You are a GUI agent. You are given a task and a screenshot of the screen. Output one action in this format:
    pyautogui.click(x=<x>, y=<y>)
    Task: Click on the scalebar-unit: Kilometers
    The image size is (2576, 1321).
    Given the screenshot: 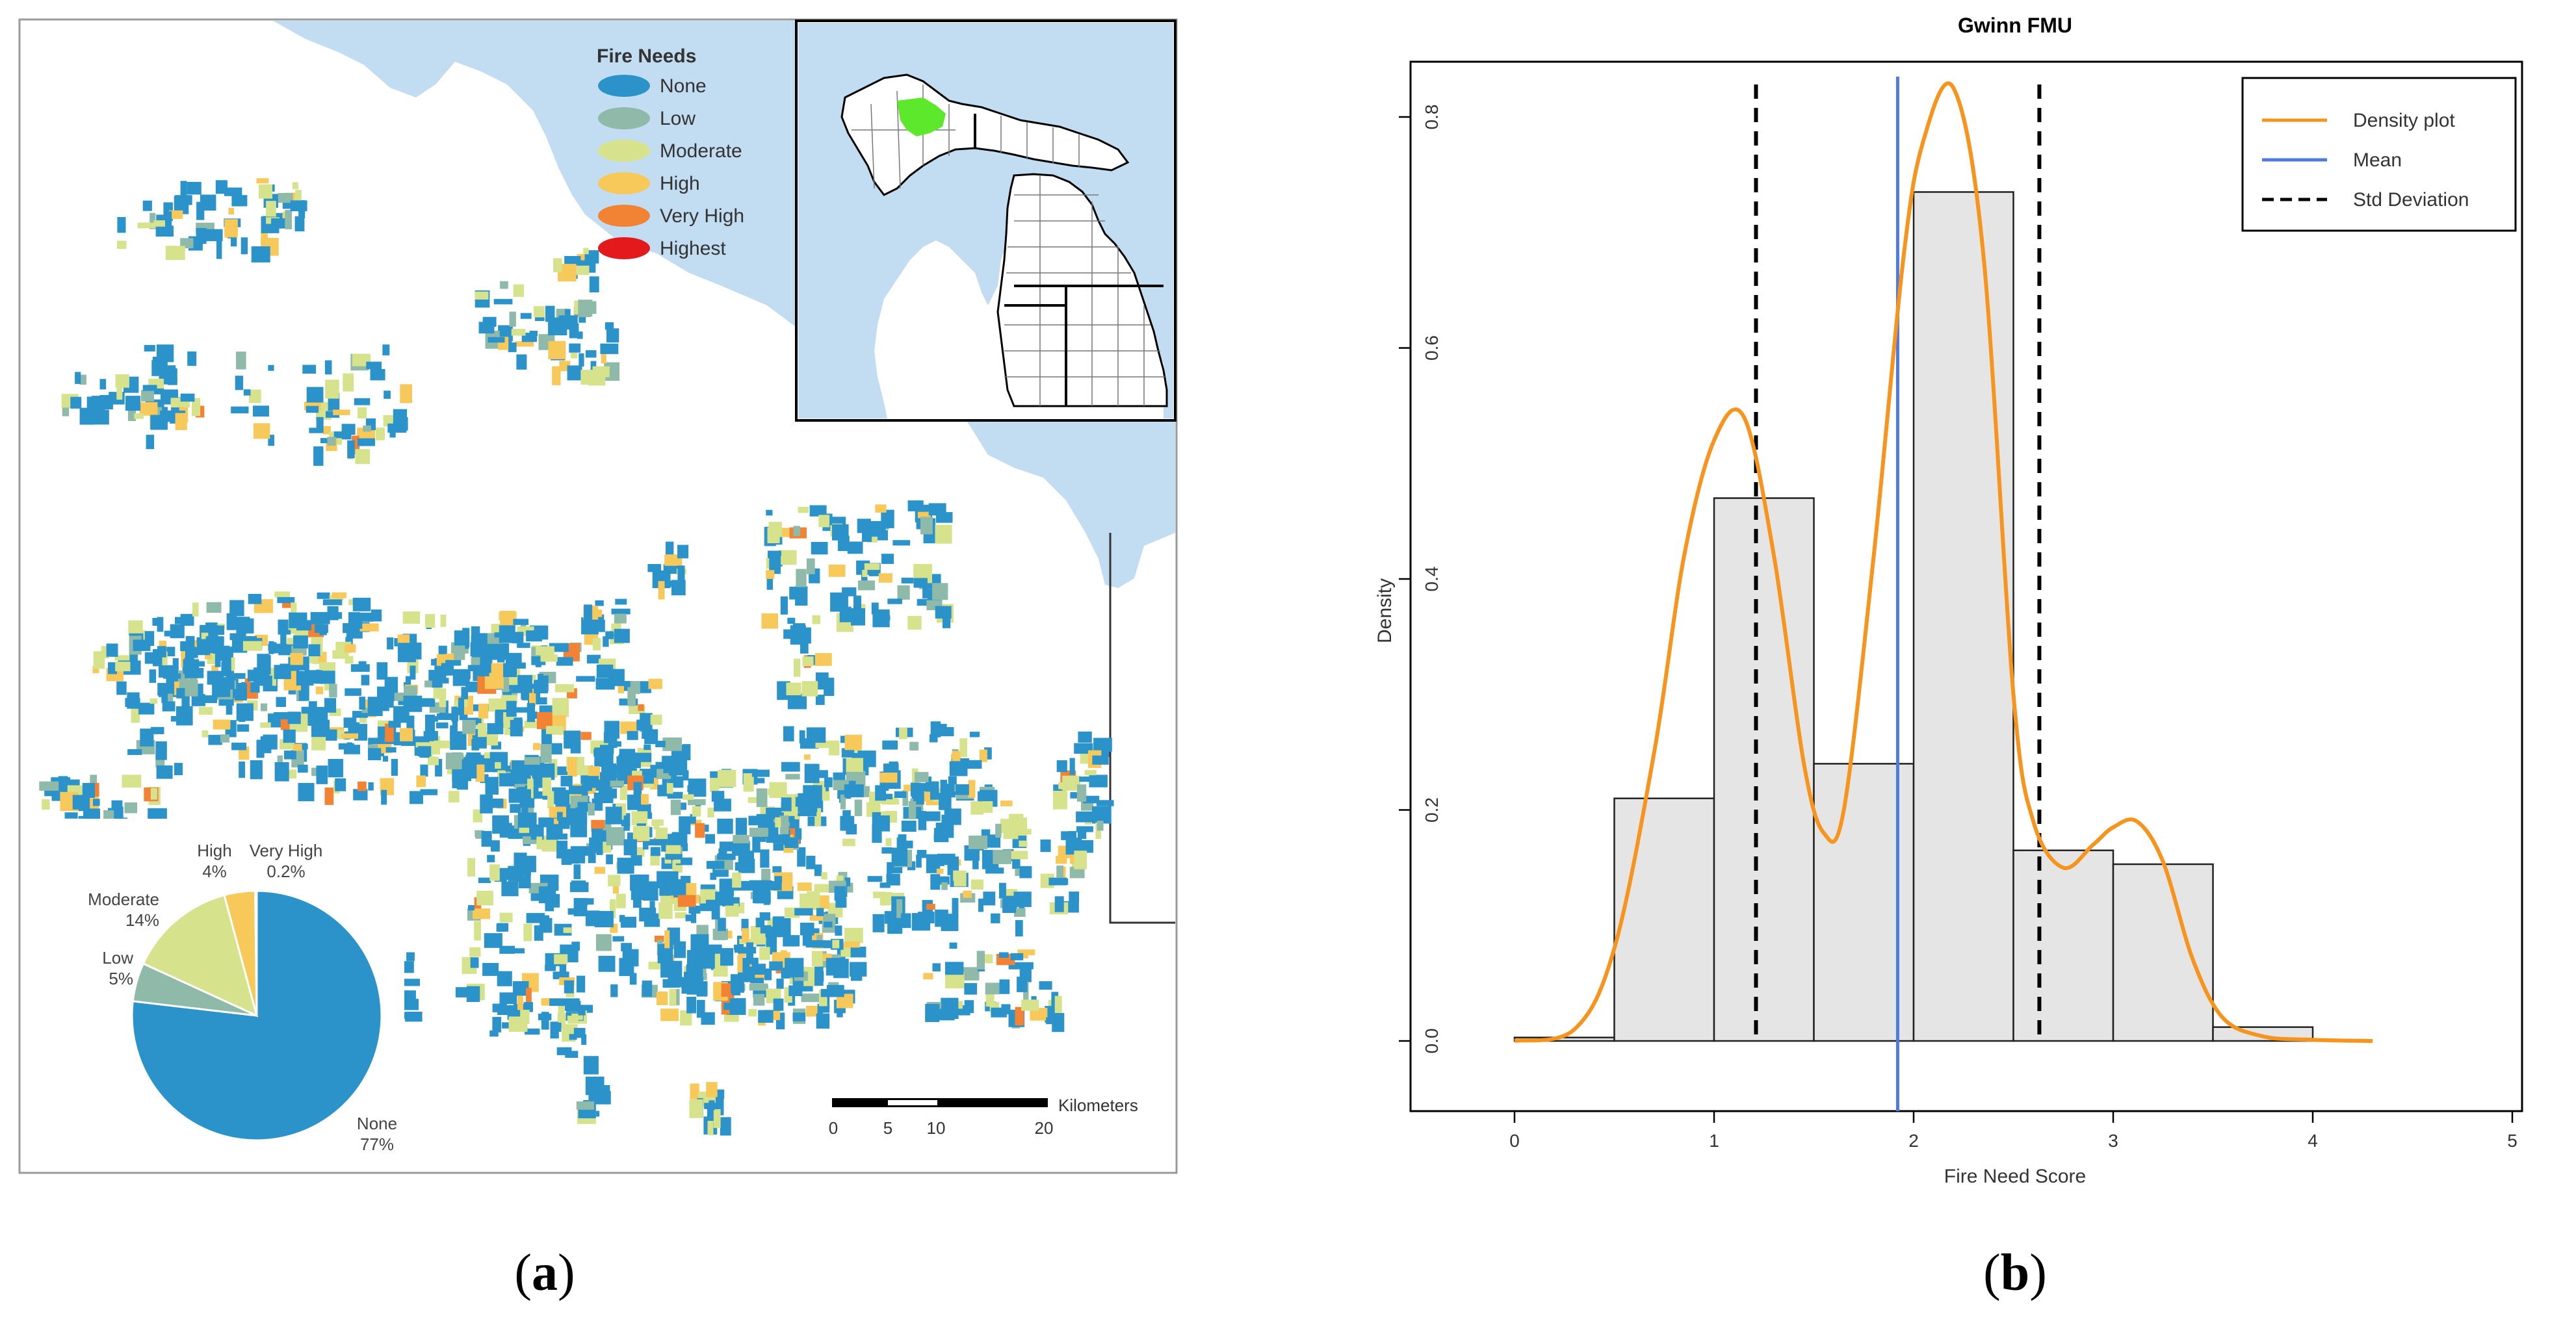 What is the action you would take?
    pyautogui.click(x=1098, y=1105)
    